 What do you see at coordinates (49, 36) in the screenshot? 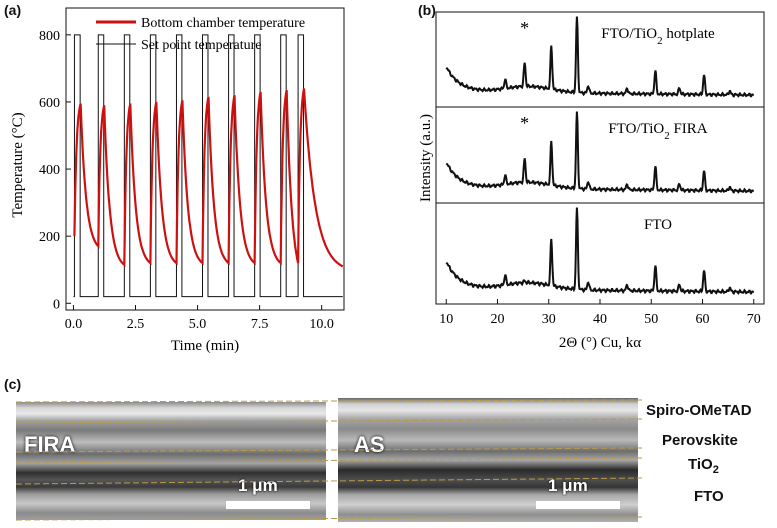
I see `y-tick-label: 800` at bounding box center [49, 36].